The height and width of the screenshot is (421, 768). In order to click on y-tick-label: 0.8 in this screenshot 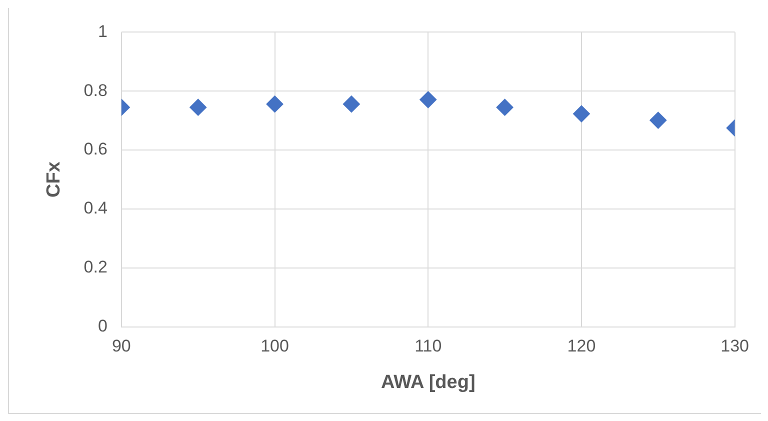, I will do `click(96, 90)`.